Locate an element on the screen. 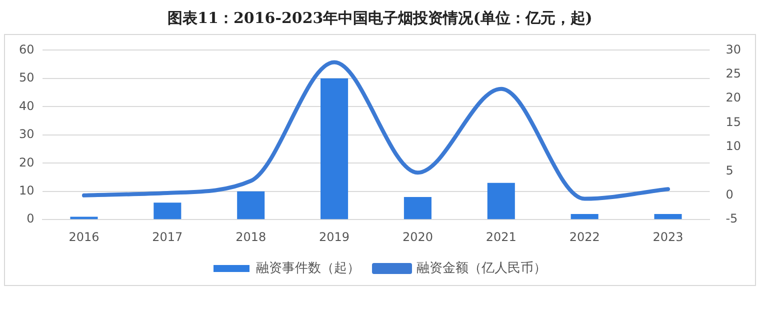 The image size is (760, 323). x-tick-label: 2016 is located at coordinates (84, 237).